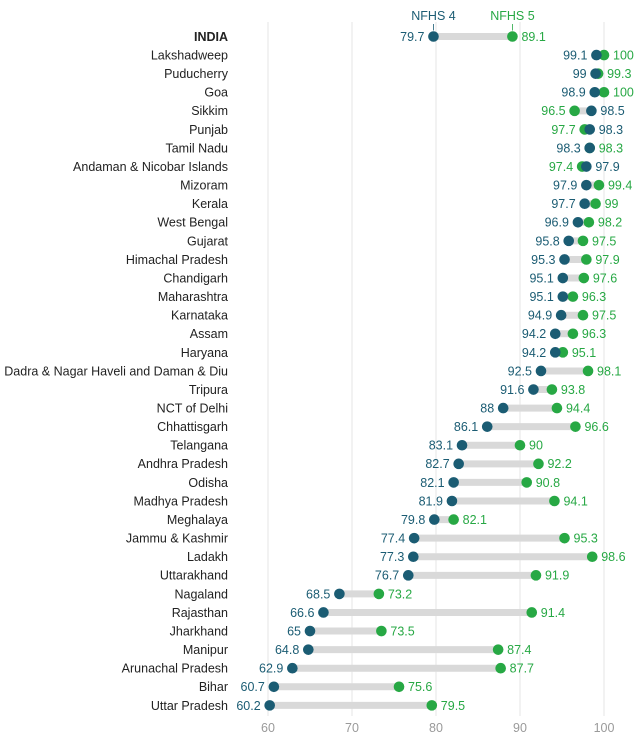 Image resolution: width=640 pixels, height=736 pixels. Describe the element at coordinates (431, 501) in the screenshot. I see `nfhs4-value-label: 81.9` at that location.